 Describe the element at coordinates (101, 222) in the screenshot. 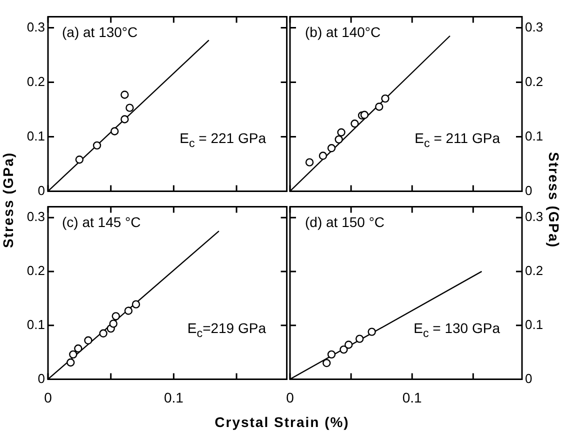

I see `annotation: (c) at 145 °C` at that location.